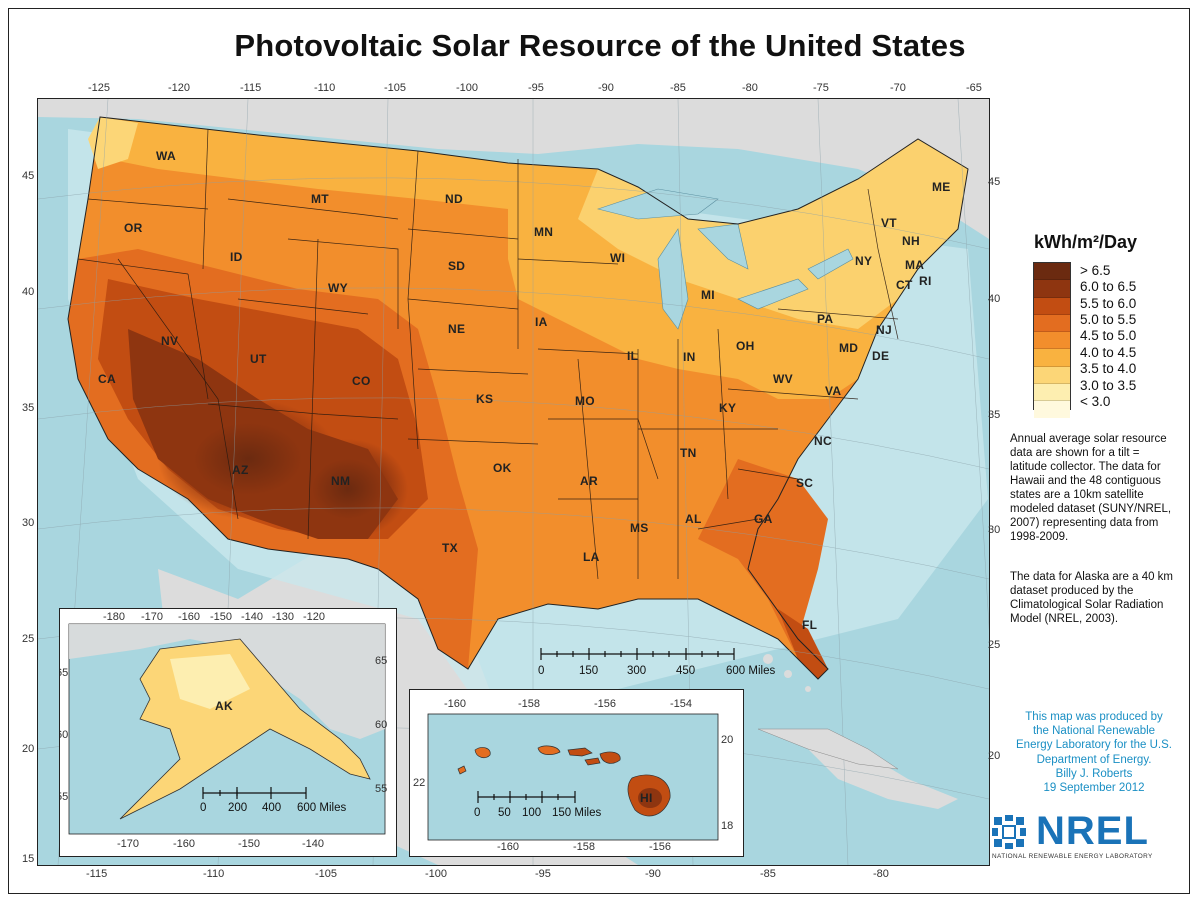 The height and width of the screenshot is (904, 1200). What do you see at coordinates (750, 671) in the screenshot?
I see `scale-label-600: 600 Miles` at bounding box center [750, 671].